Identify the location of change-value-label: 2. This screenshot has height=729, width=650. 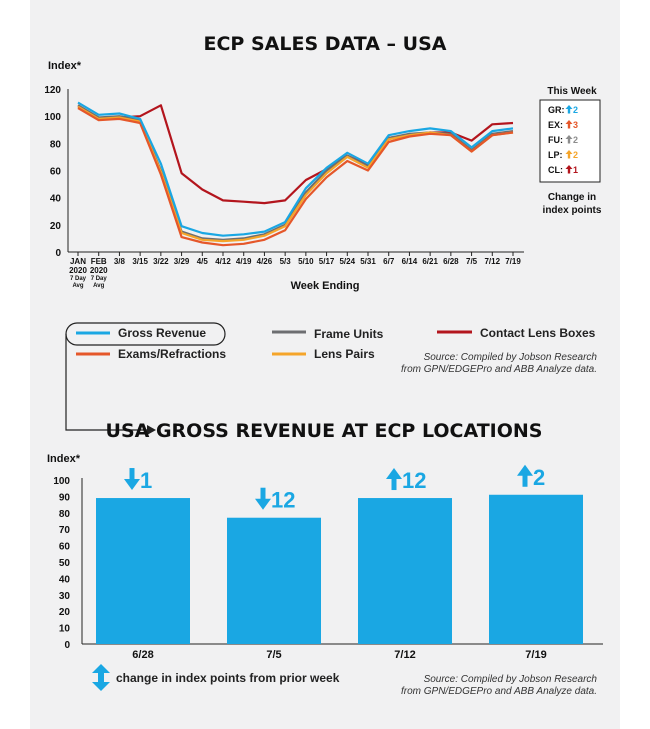
(539, 477).